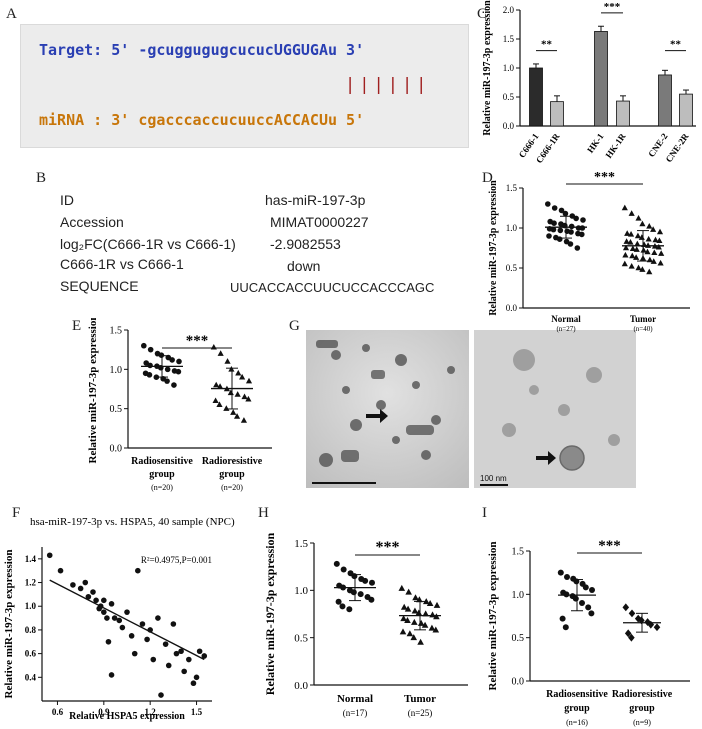 The width and height of the screenshot is (702, 729). Describe the element at coordinates (509, 39) in the screenshot. I see `y-tick-label: 1.5` at that location.